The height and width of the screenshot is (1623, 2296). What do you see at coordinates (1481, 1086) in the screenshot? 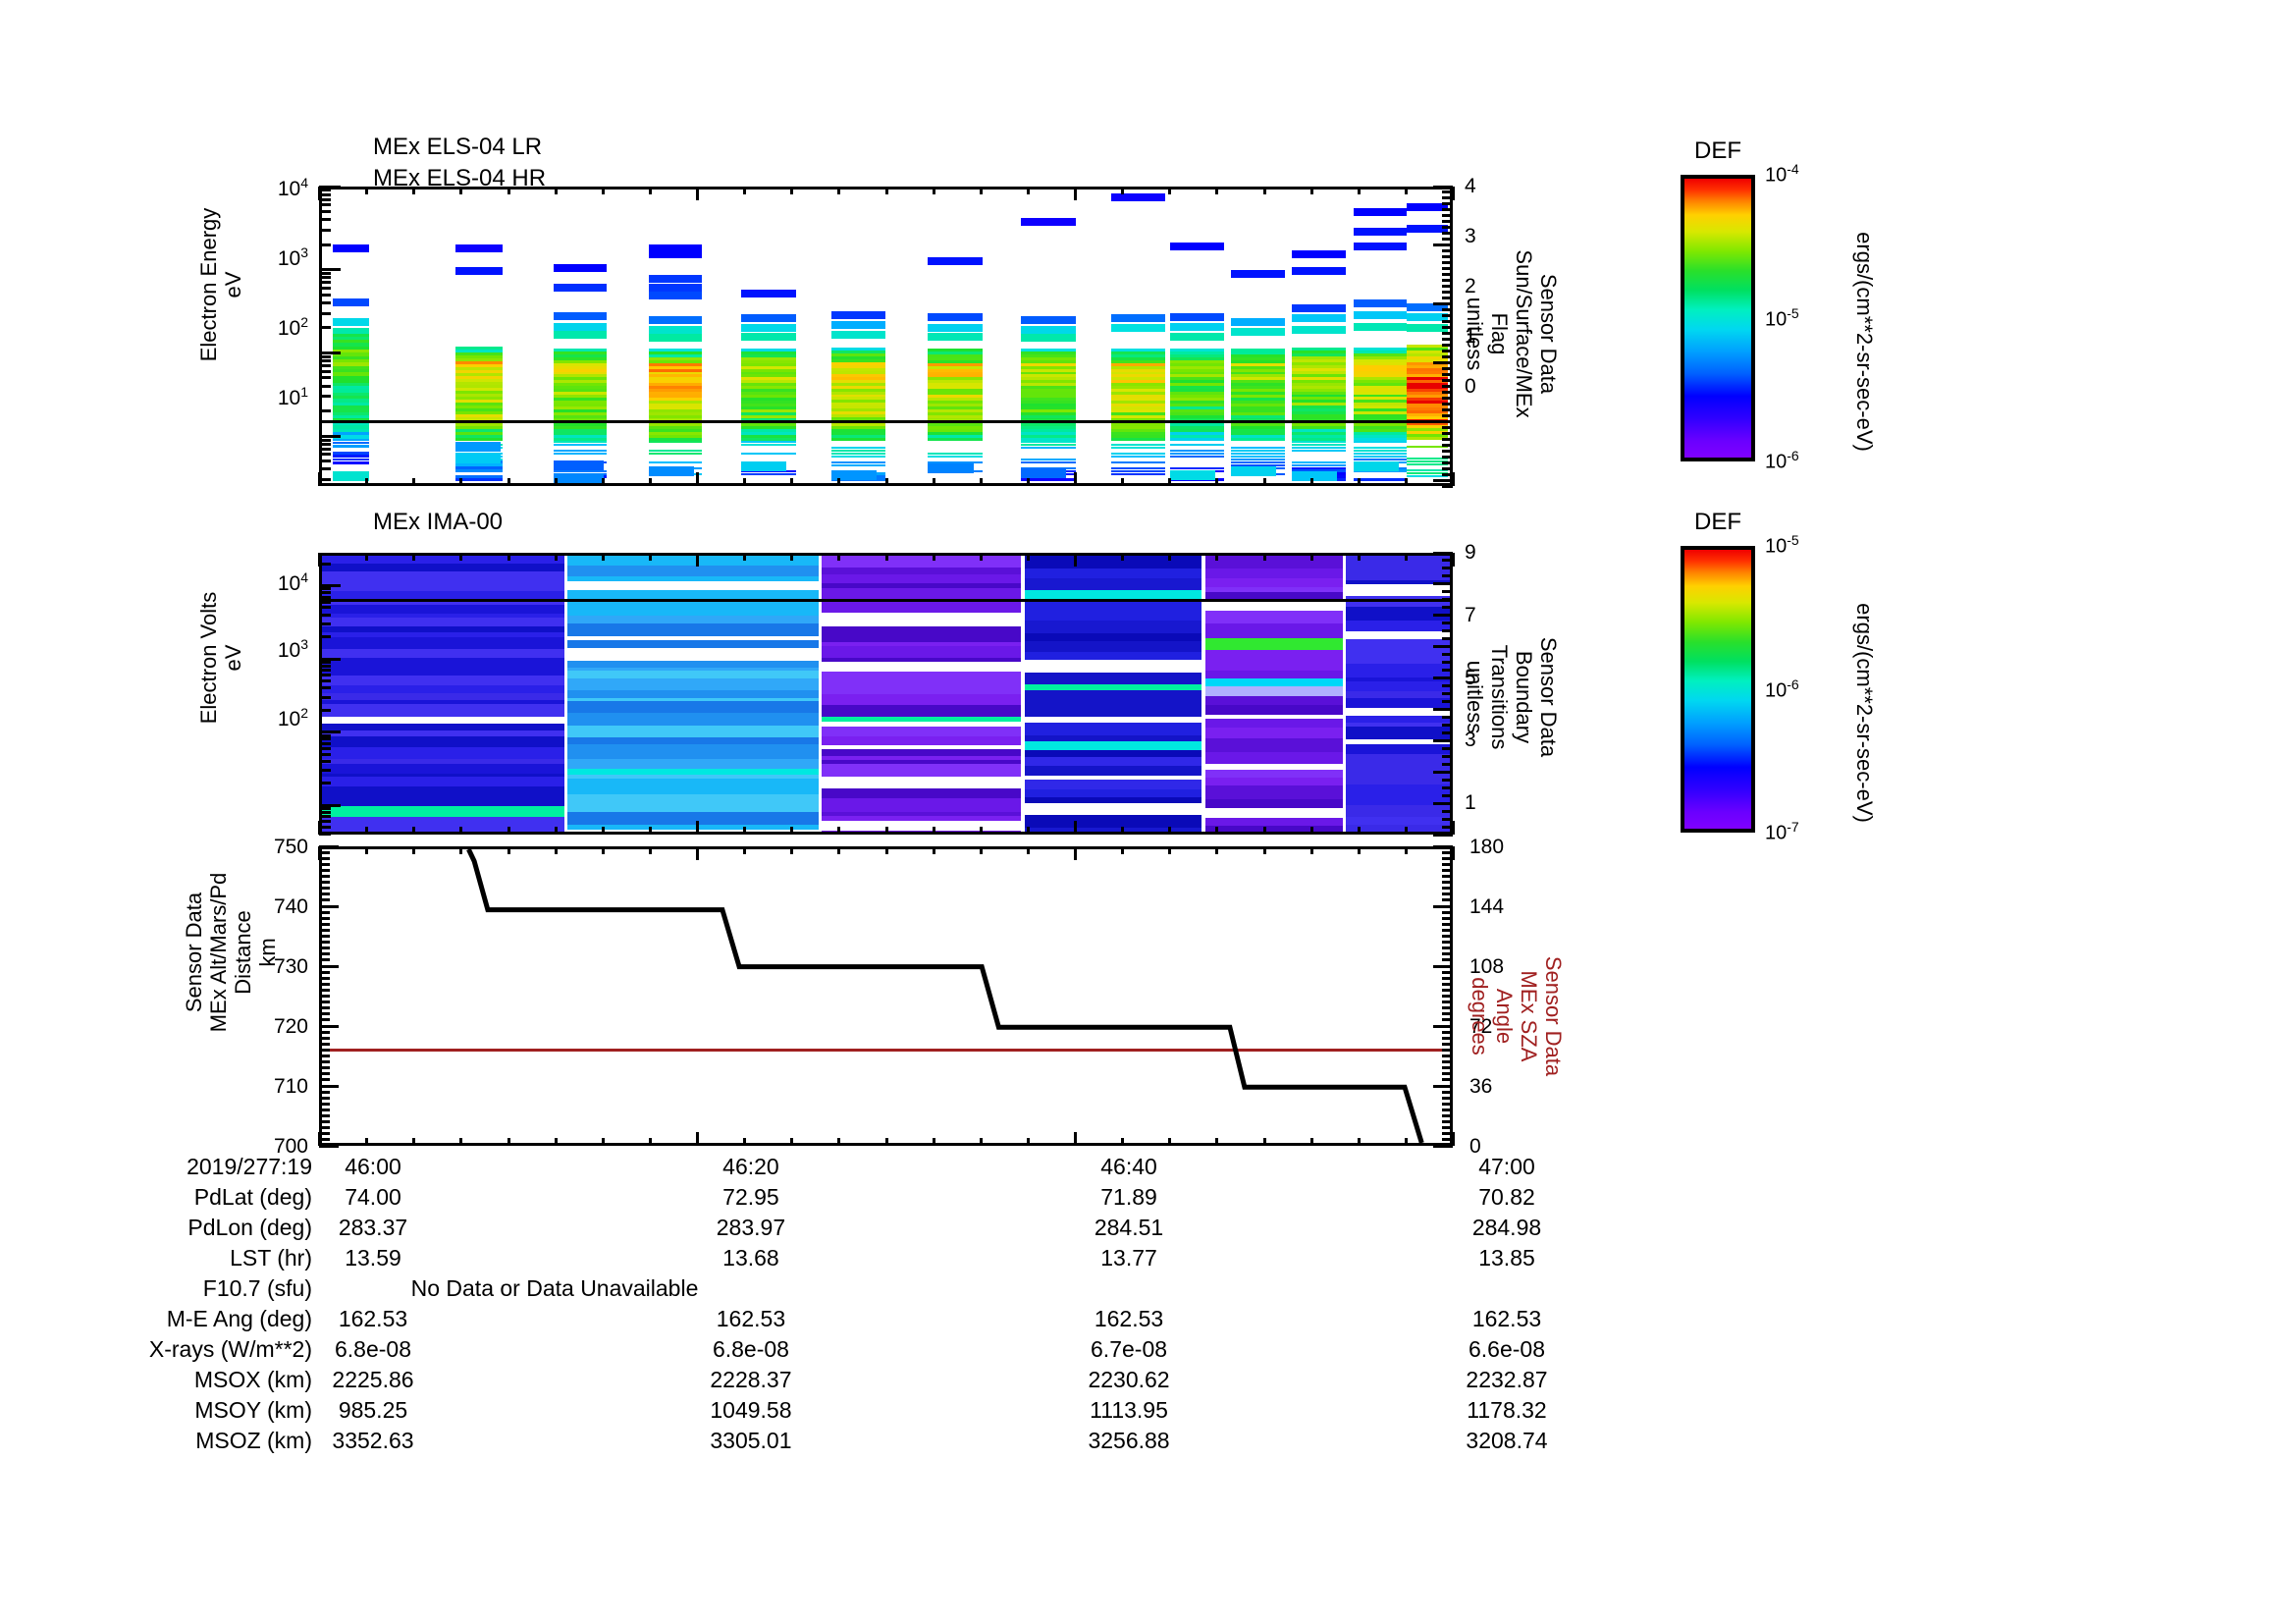
I see `panel3-rtick-36: 36` at bounding box center [1481, 1086].